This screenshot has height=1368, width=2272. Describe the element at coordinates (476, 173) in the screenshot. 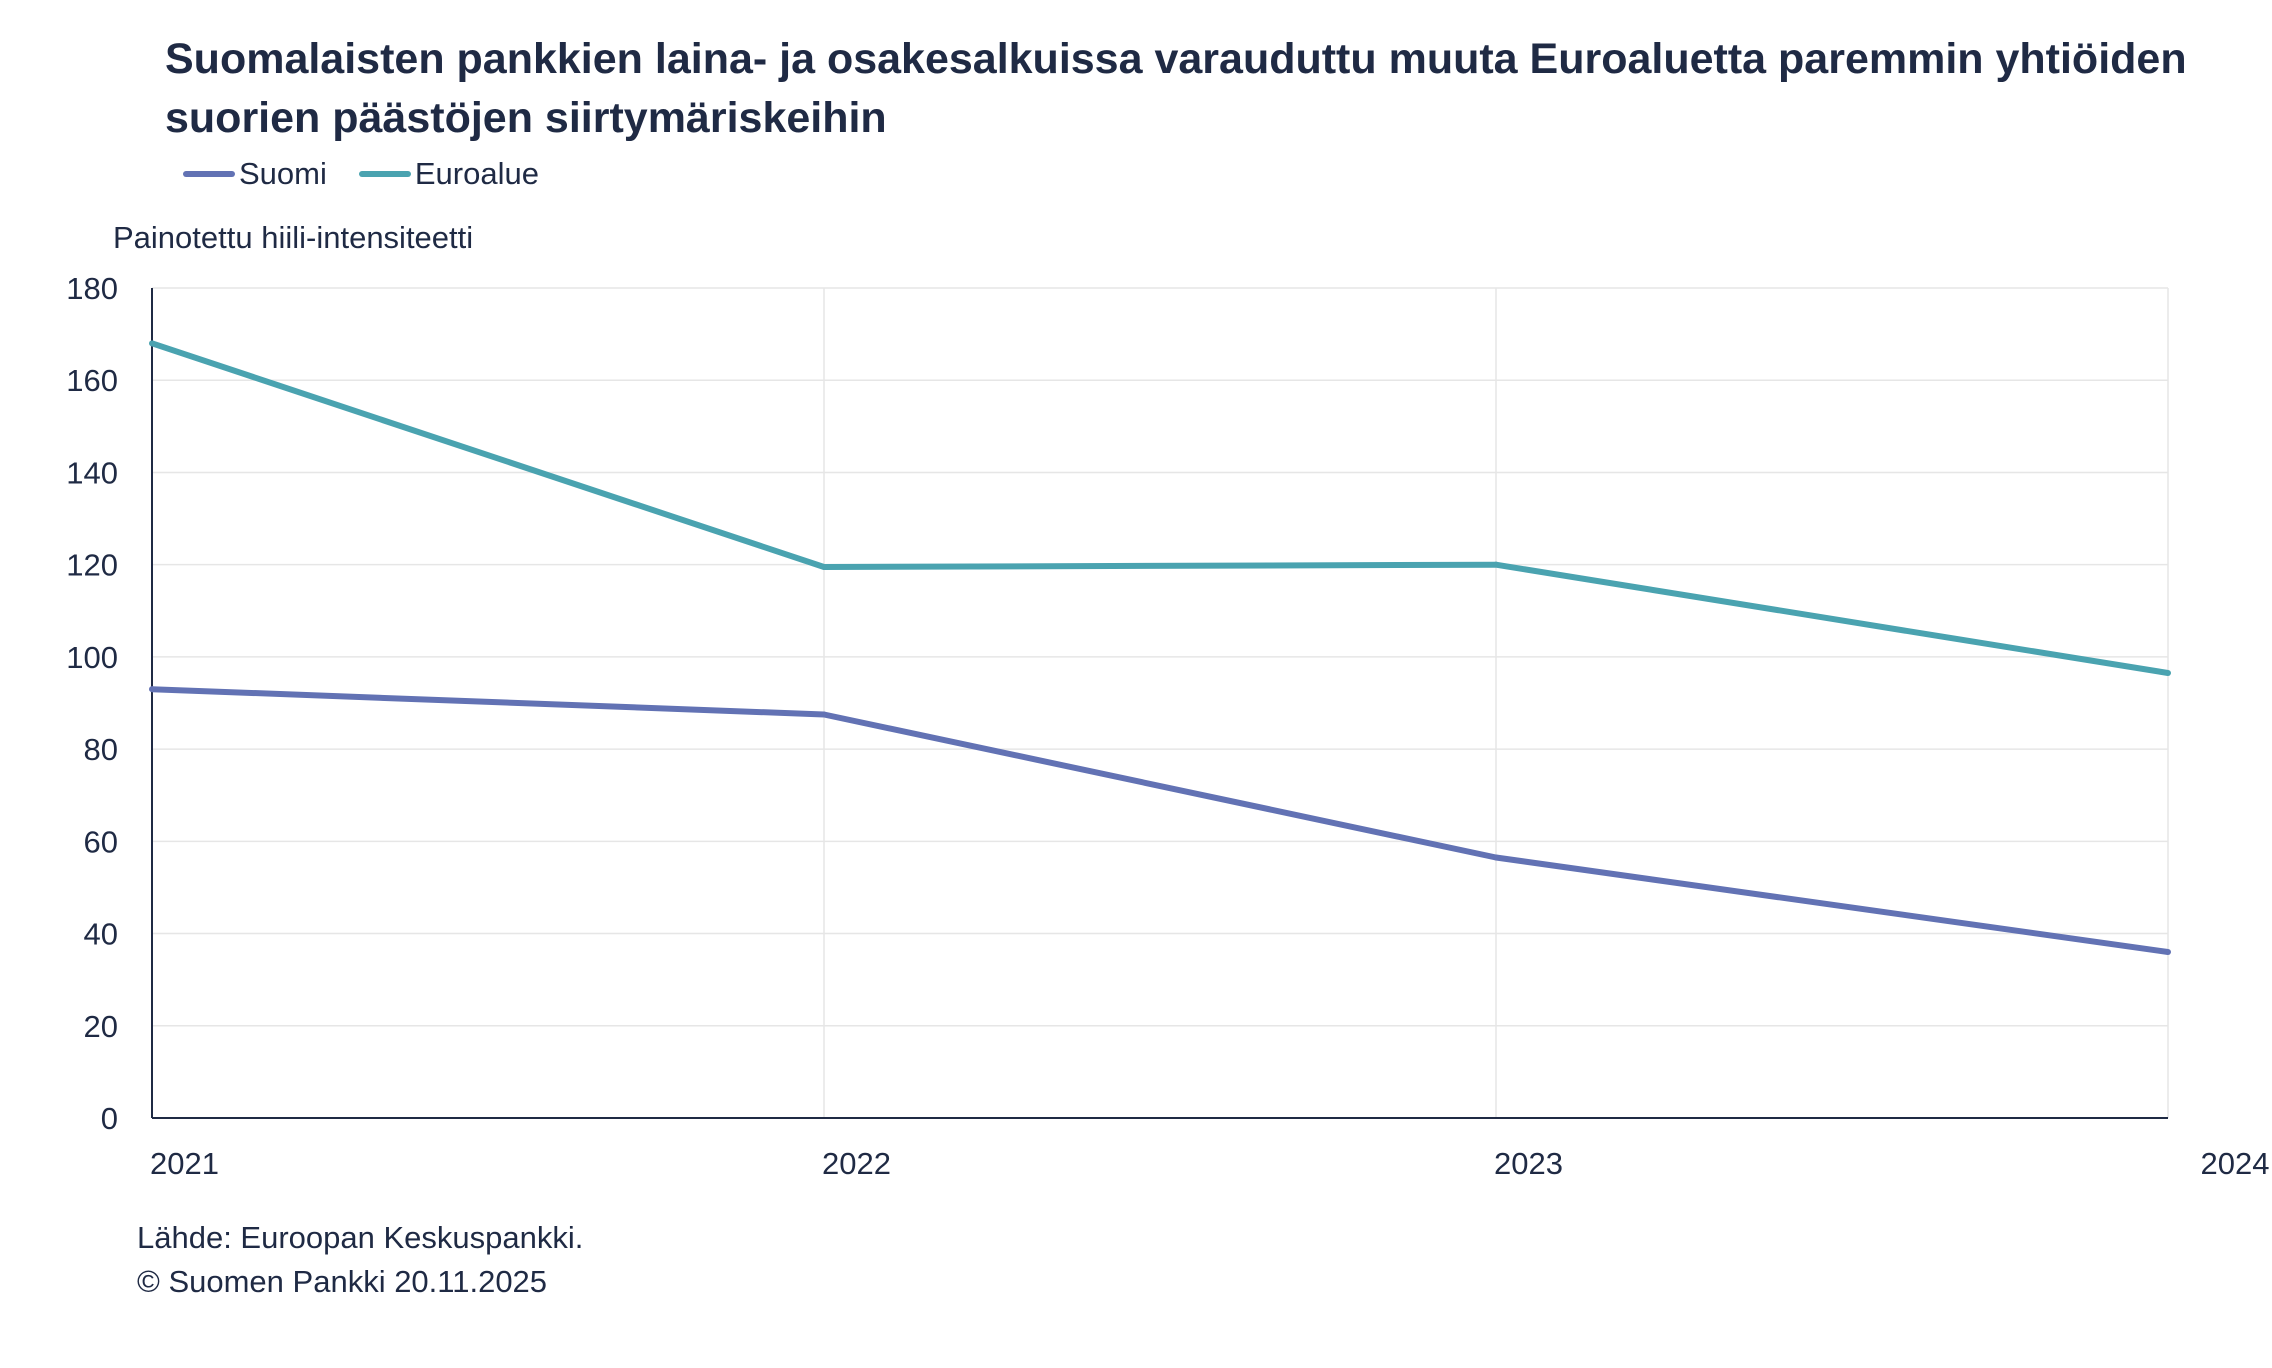

I see `legend-label-euroalue: Euroalue` at that location.